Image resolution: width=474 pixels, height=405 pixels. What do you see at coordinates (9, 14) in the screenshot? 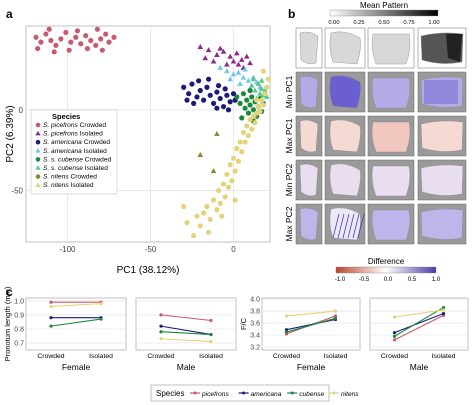
I see `panel-label-a: a` at bounding box center [9, 14].